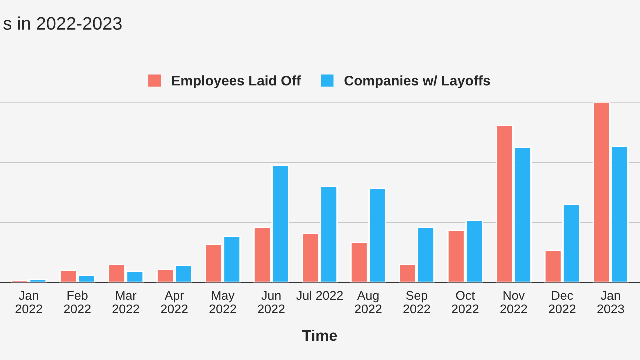 This screenshot has width=640, height=360. Describe the element at coordinates (368, 302) in the screenshot. I see `x-tick-label: Aug 2022` at that location.